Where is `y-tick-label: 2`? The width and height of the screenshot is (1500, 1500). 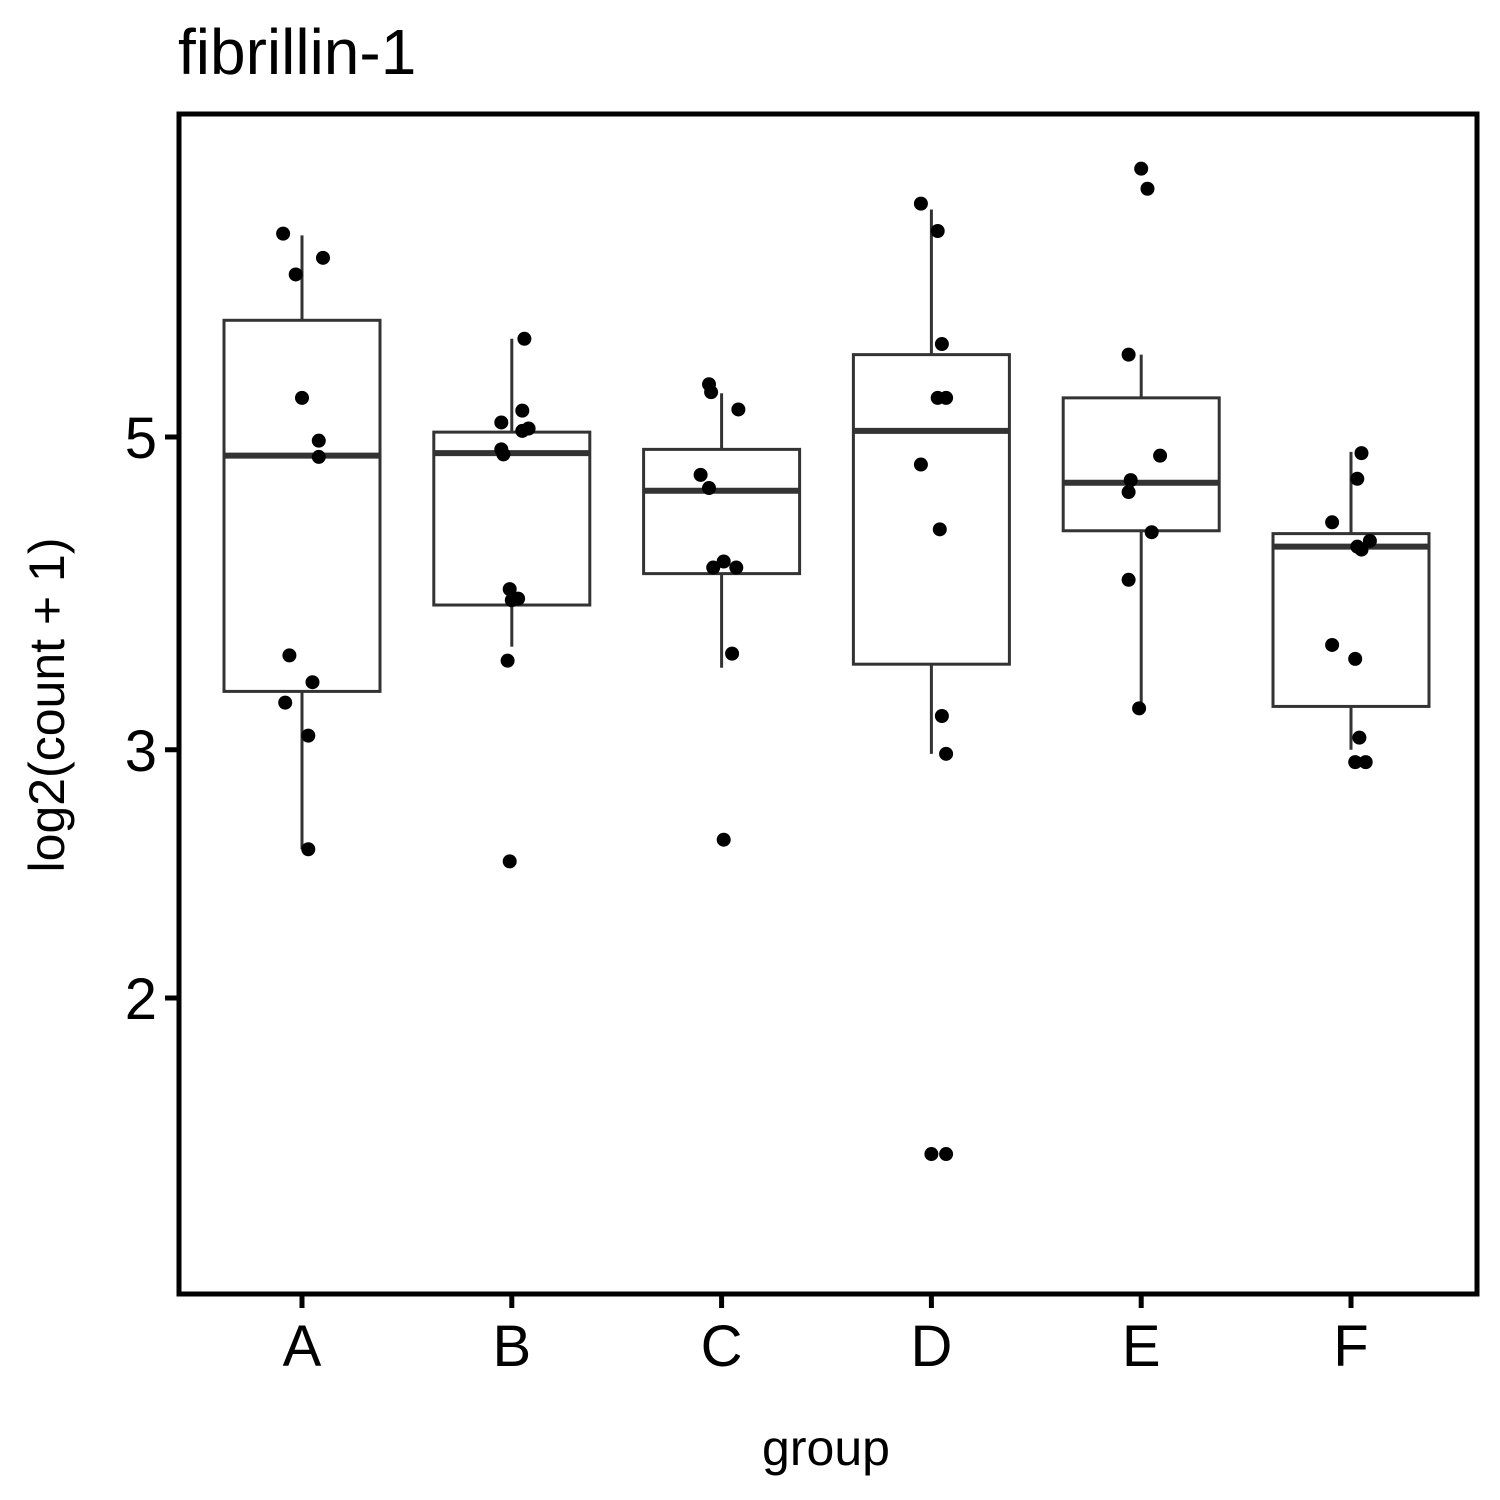
y-tick-label: 2 is located at coordinates (141, 999).